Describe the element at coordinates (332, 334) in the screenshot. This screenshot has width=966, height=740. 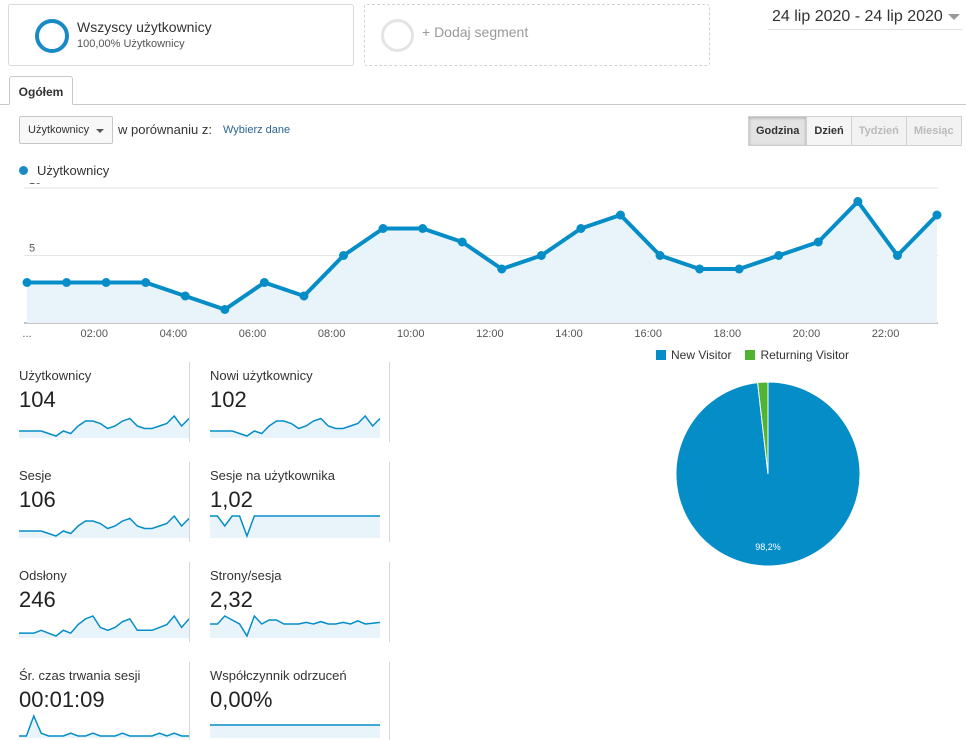
I see `x-tick-label: 08:00` at that location.